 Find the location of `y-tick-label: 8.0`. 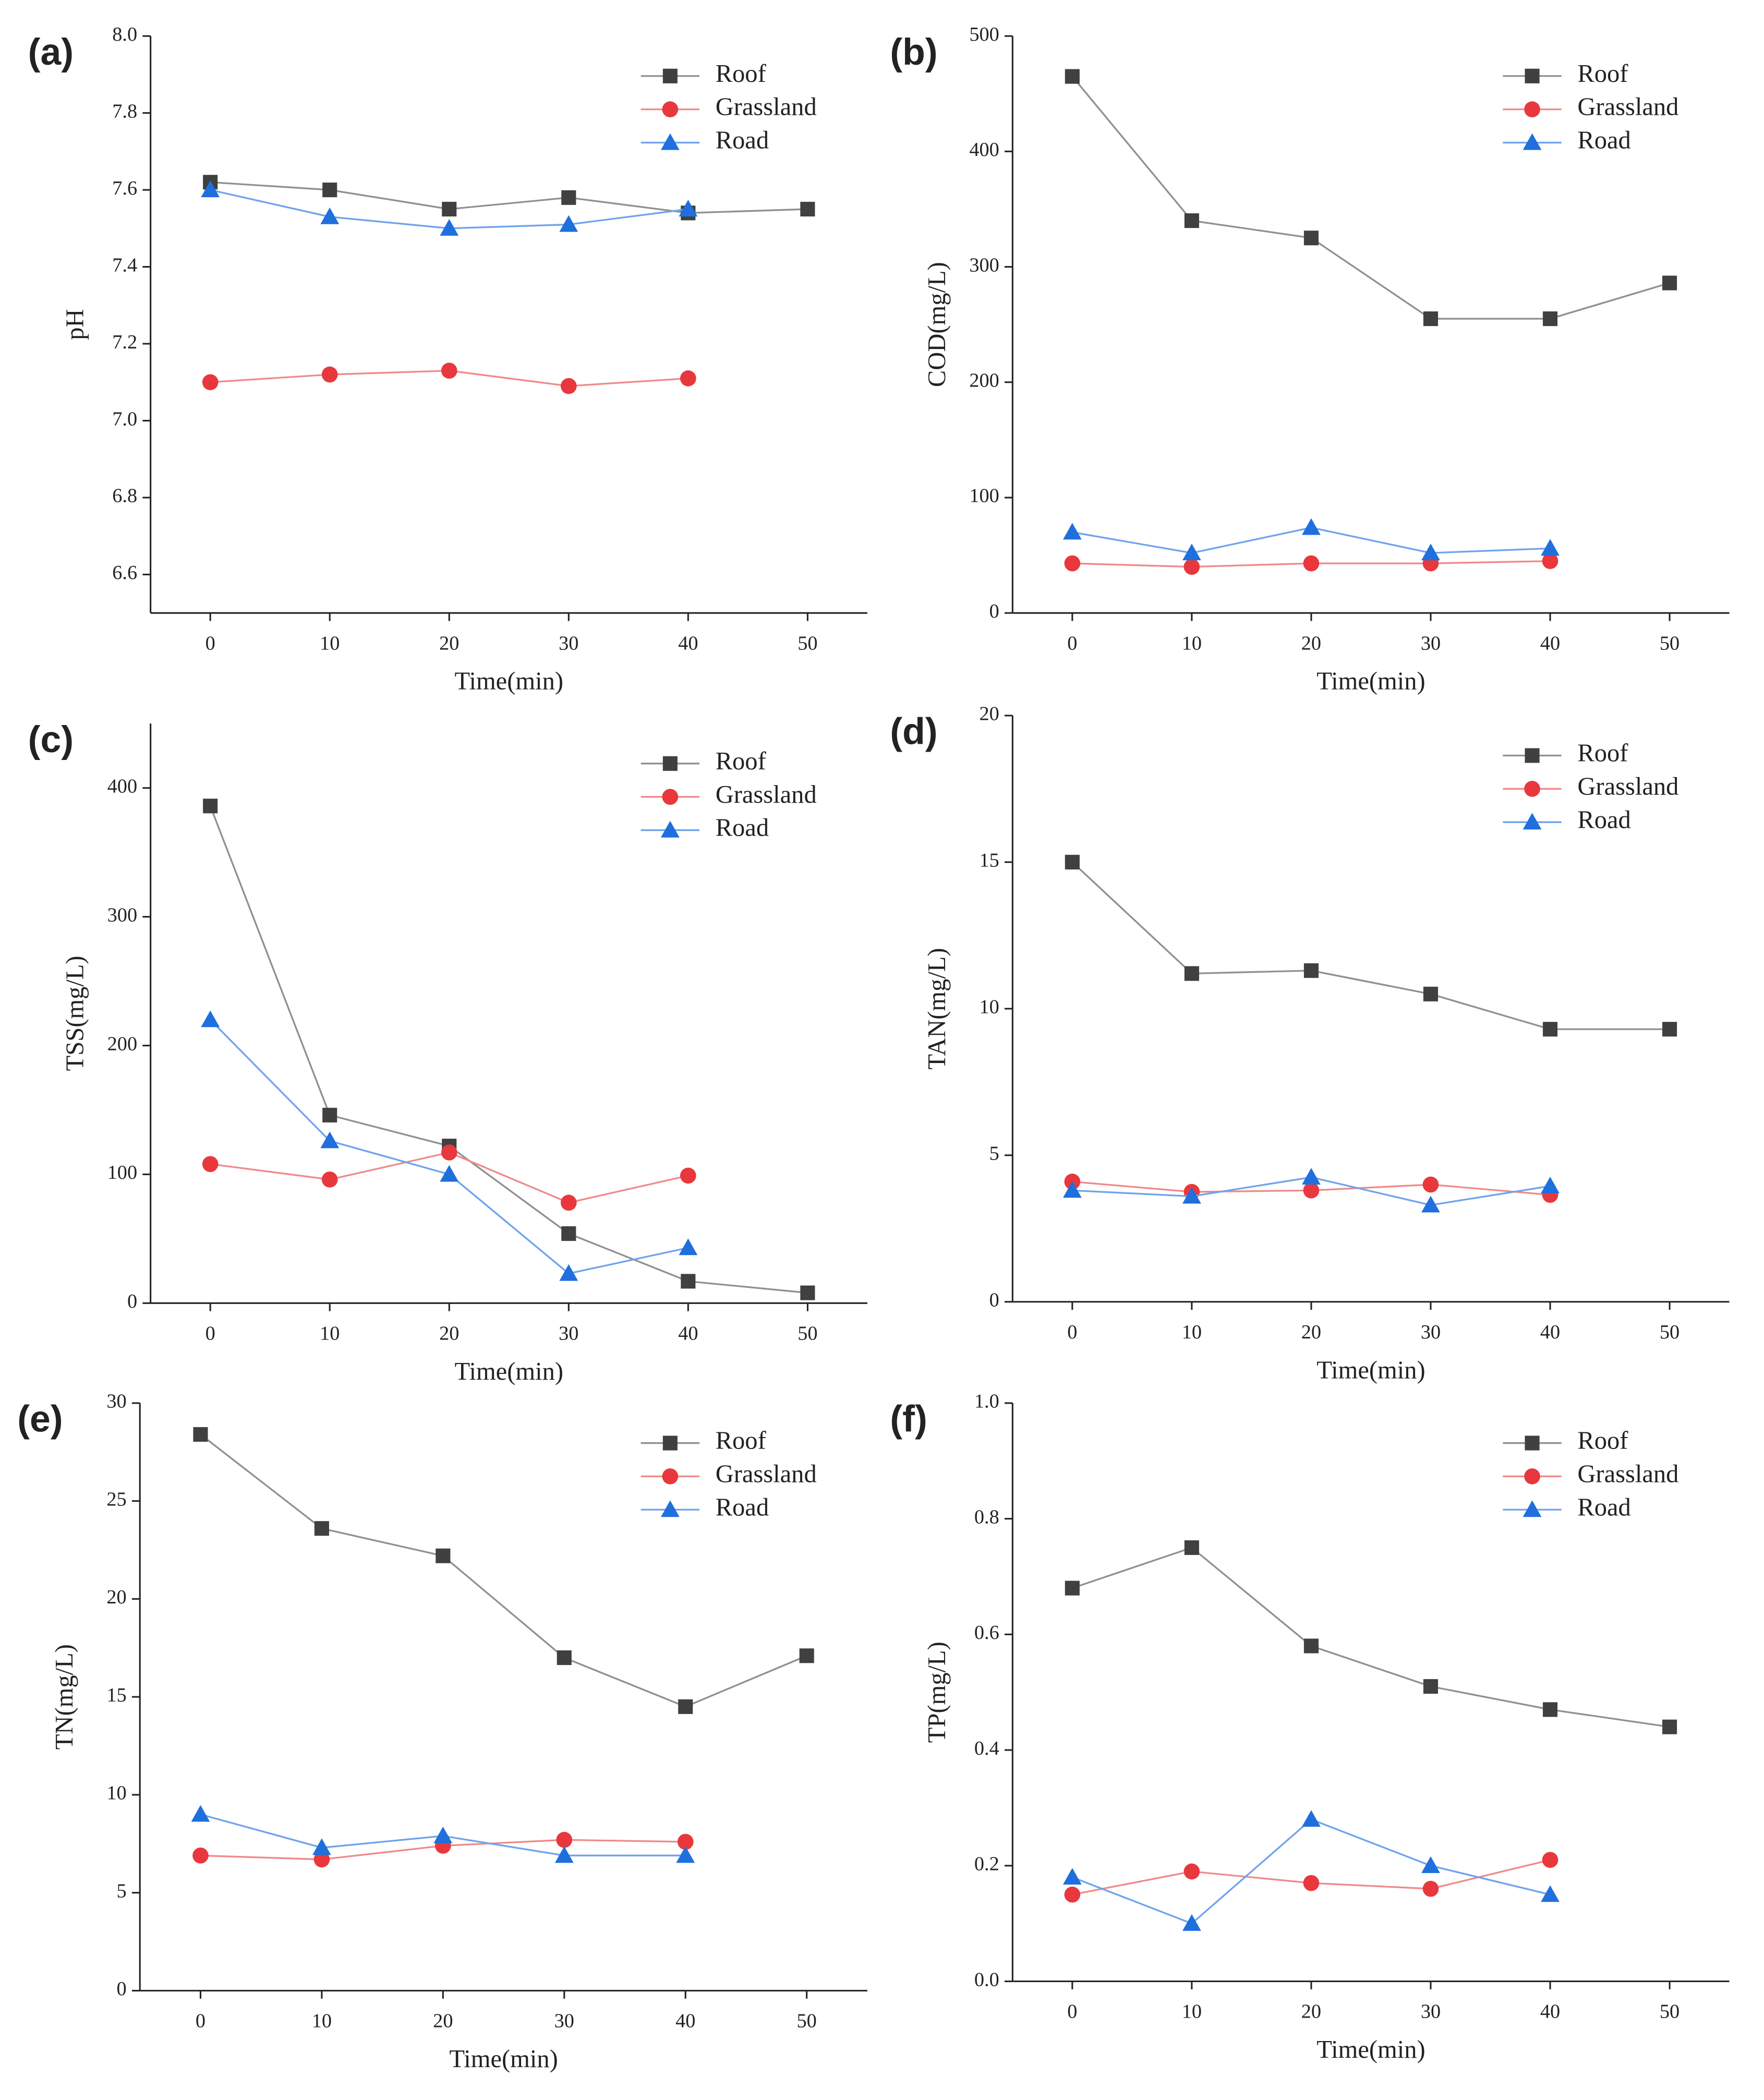

y-tick-label: 8.0 is located at coordinates (124, 34).